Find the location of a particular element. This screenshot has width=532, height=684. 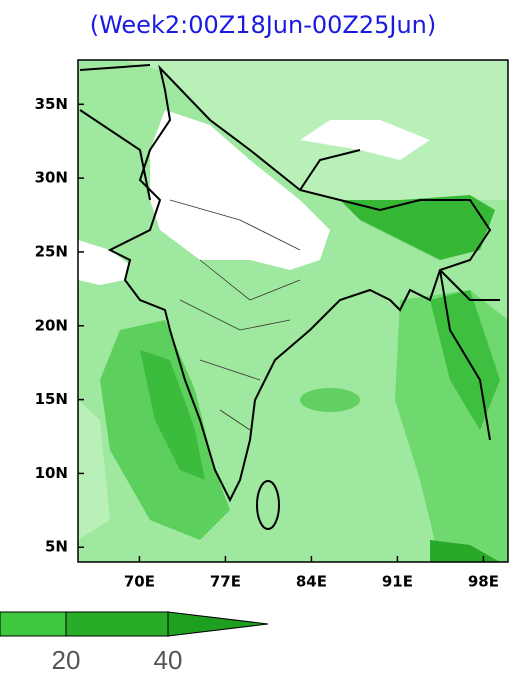

colorbar-ticks: 20 40 is located at coordinates (117, 660).